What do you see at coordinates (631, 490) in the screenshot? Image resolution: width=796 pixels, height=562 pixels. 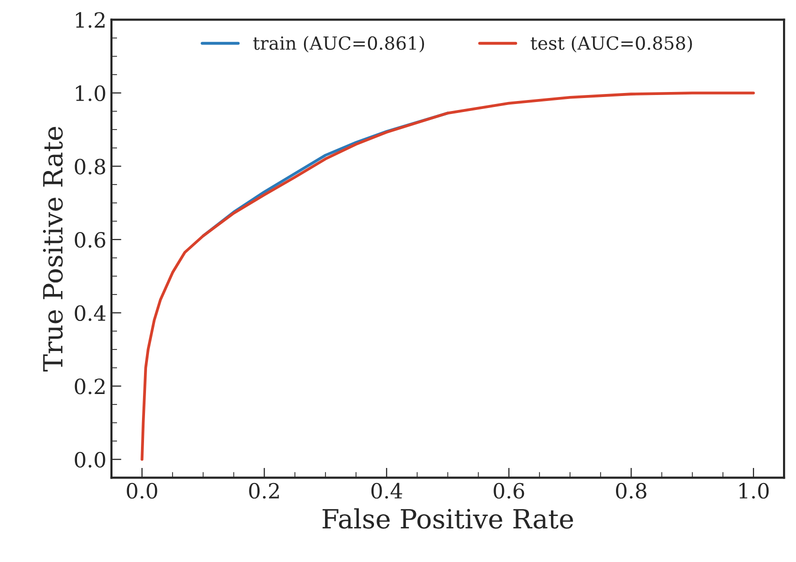 I see `x-tick-label: 0.8` at bounding box center [631, 490].